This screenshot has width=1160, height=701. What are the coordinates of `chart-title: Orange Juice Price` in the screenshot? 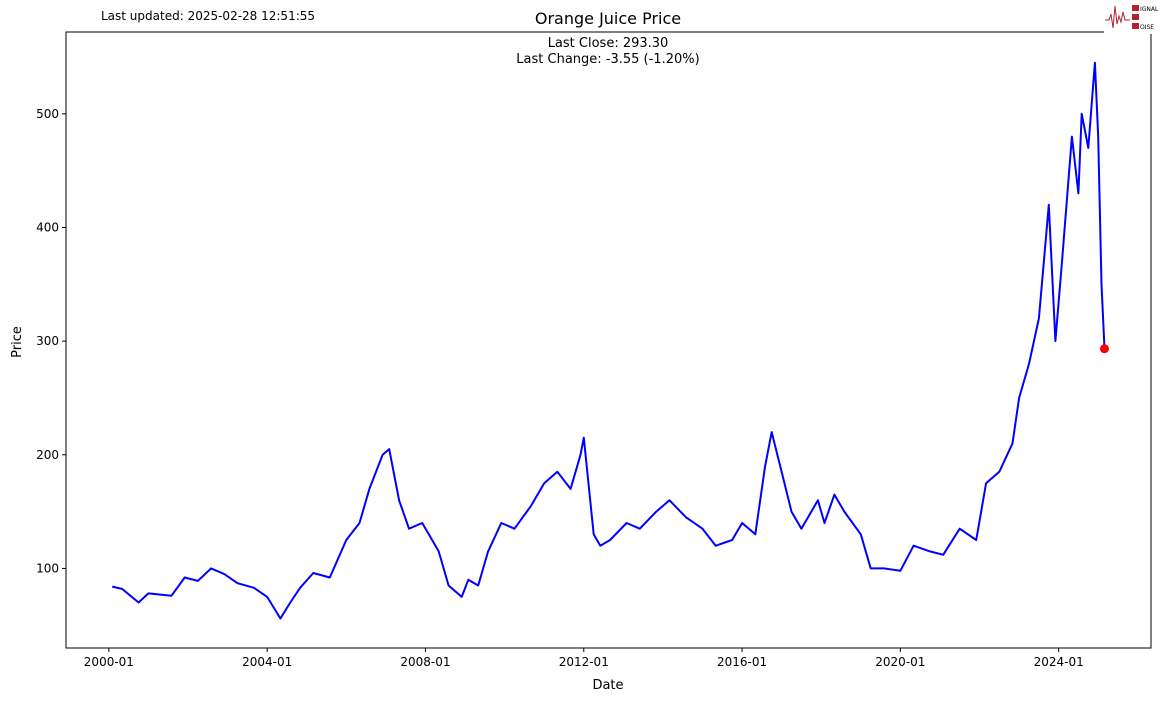 It's located at (608, 18).